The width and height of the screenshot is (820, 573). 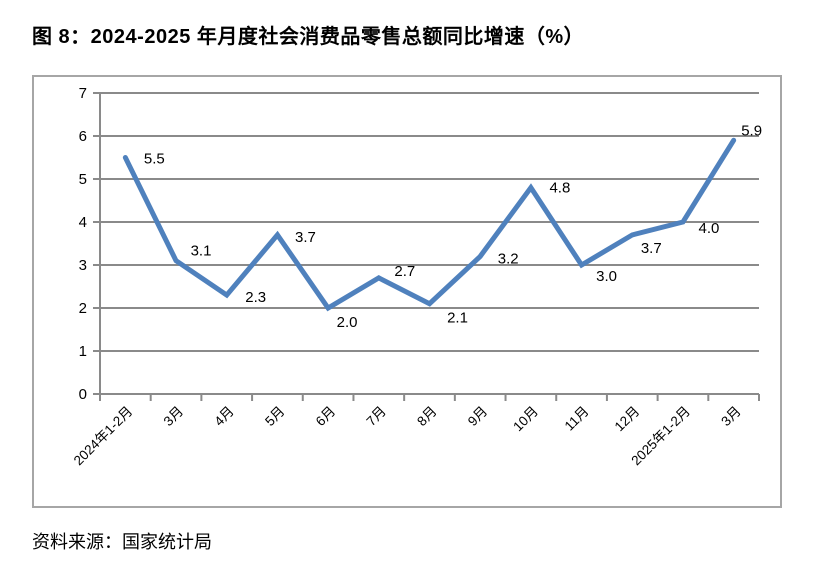 What do you see at coordinates (83, 351) in the screenshot?
I see `y-tick-label: 1` at bounding box center [83, 351].